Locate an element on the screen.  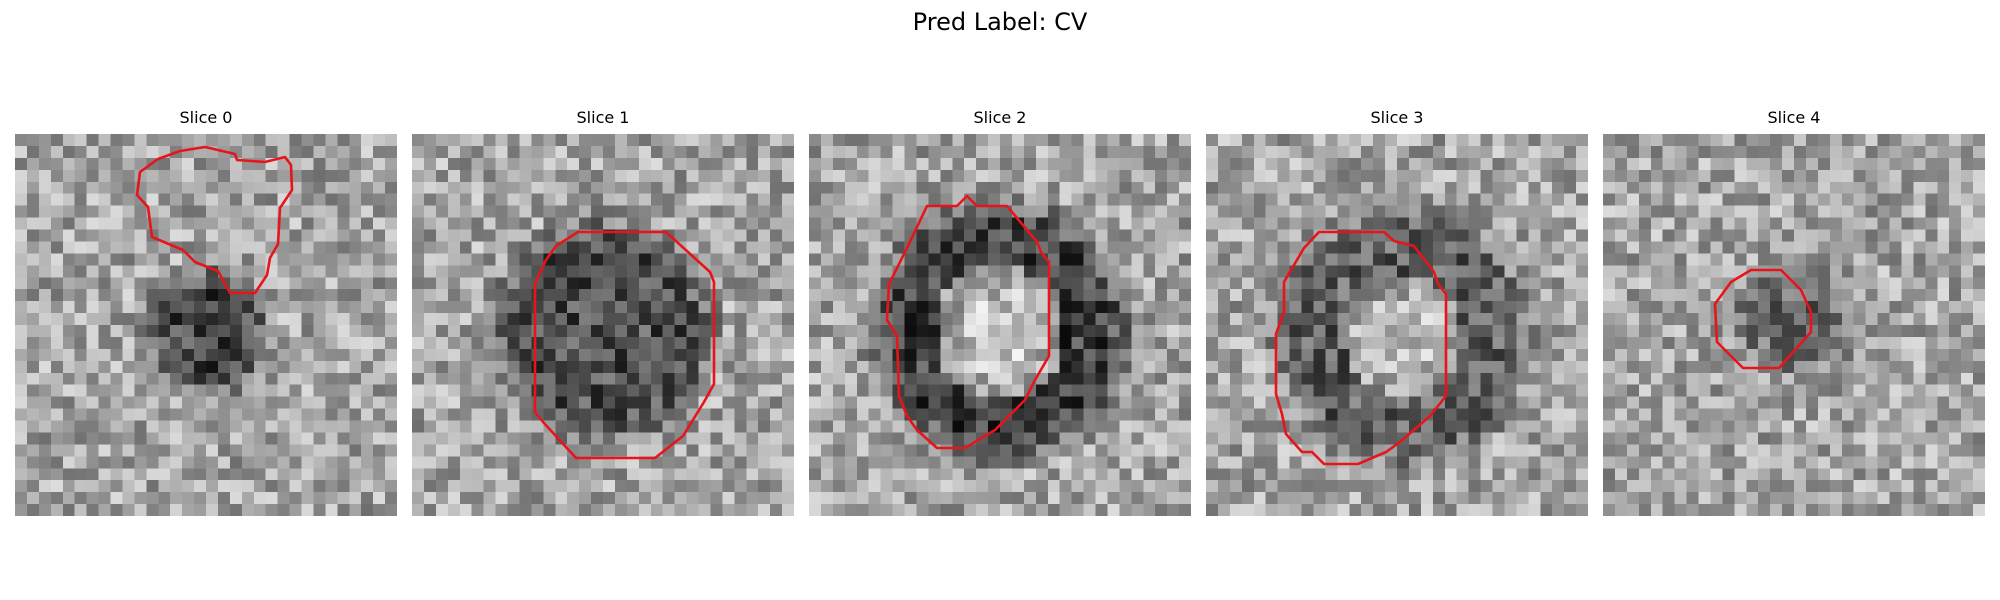
slice-4-panel is located at coordinates (1794, 325).